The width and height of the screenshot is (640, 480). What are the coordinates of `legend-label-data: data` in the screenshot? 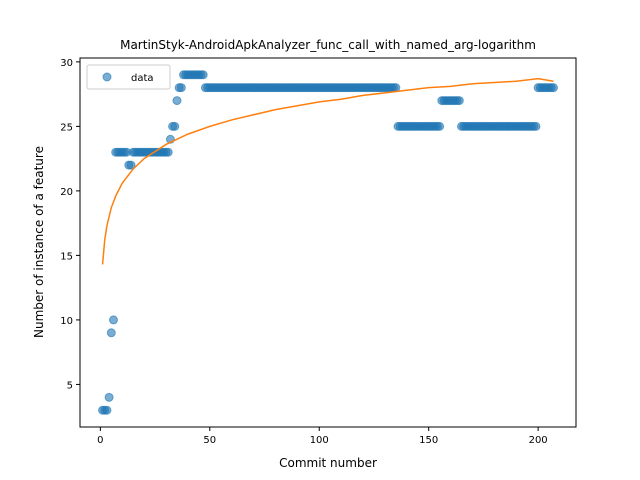 It's located at (142, 78).